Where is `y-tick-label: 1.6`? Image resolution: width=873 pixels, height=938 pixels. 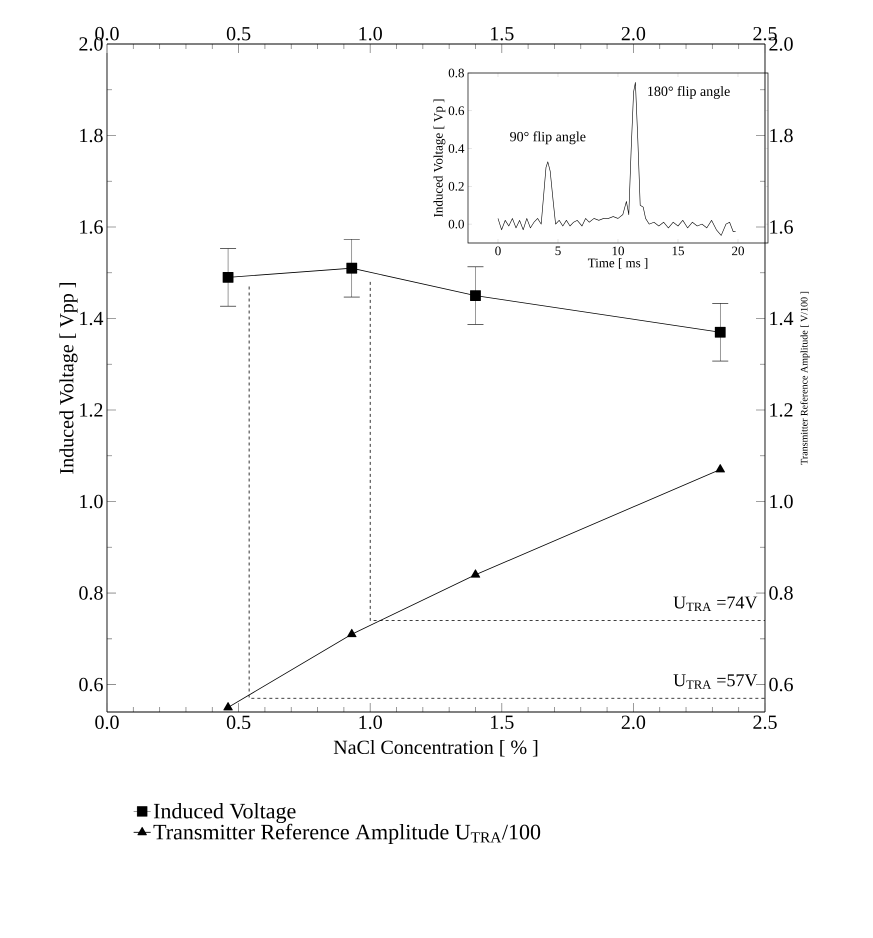
y-tick-label: 1.6 is located at coordinates (91, 227).